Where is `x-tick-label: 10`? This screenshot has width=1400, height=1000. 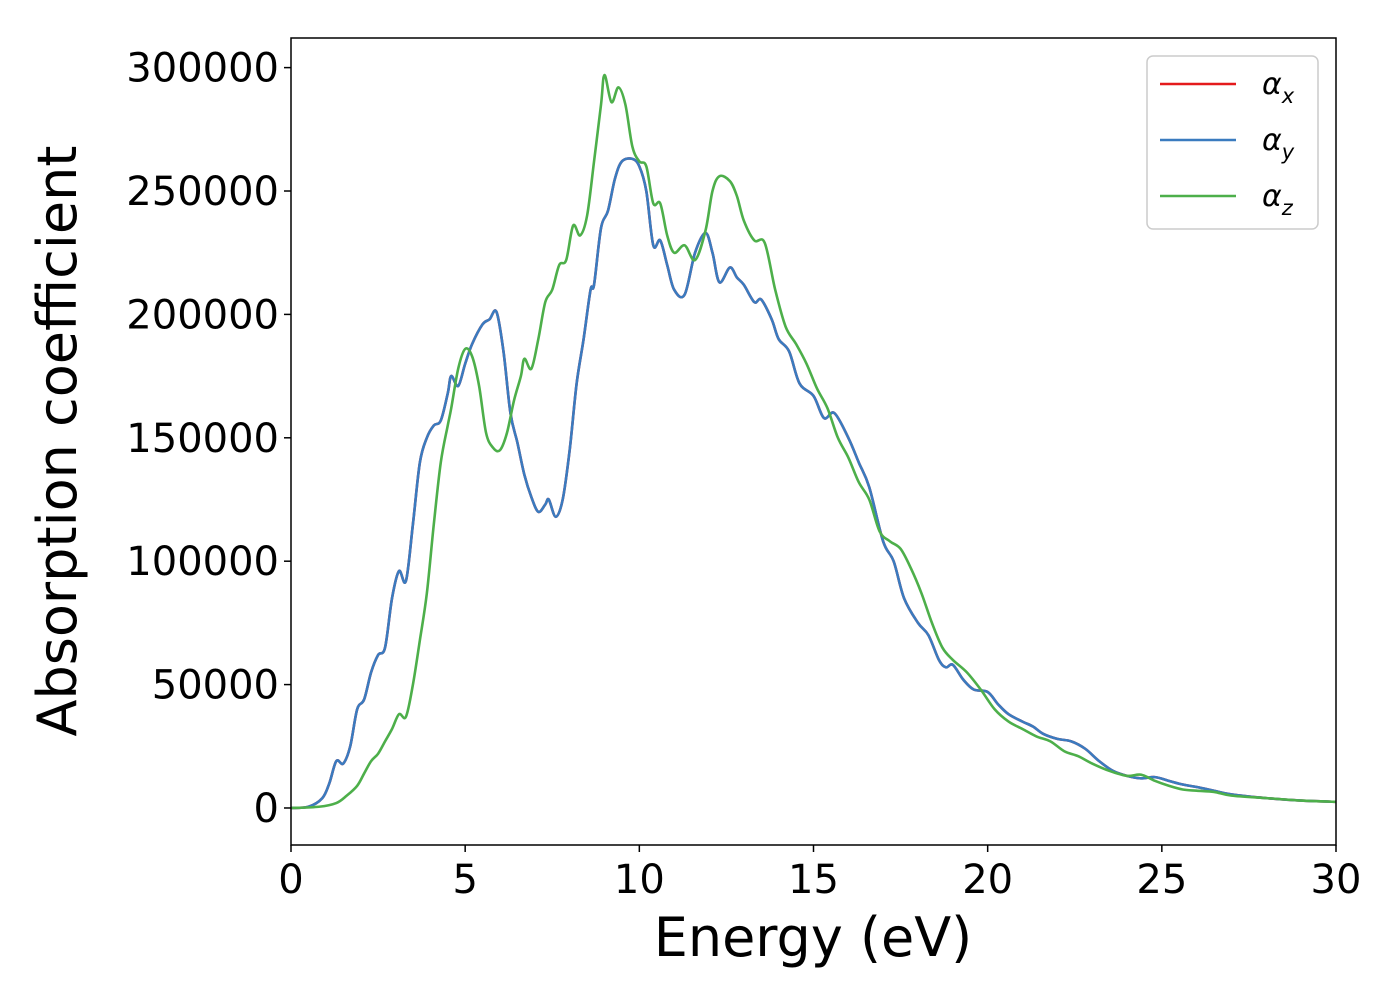 x-tick-label: 10 is located at coordinates (639, 880).